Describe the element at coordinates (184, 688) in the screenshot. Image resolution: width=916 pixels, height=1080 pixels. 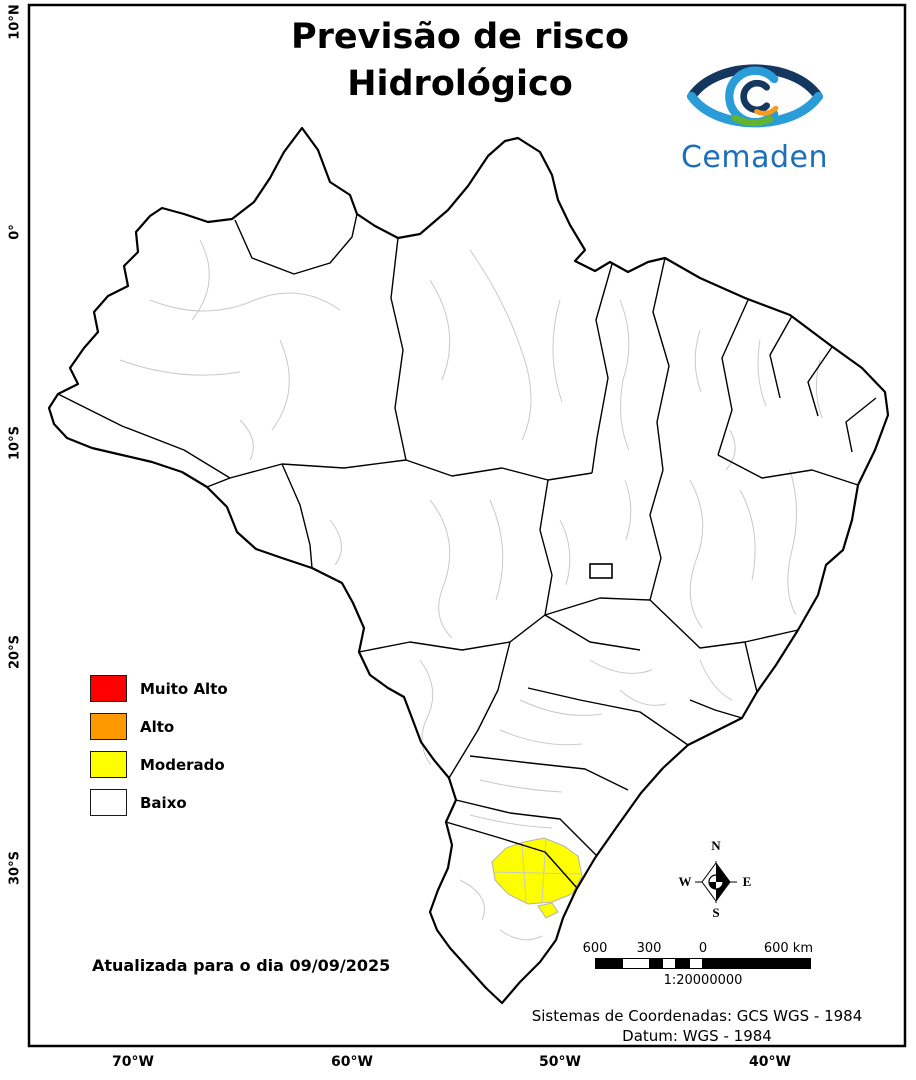
I see `legend-label-muito-alto: Muito Alto` at that location.